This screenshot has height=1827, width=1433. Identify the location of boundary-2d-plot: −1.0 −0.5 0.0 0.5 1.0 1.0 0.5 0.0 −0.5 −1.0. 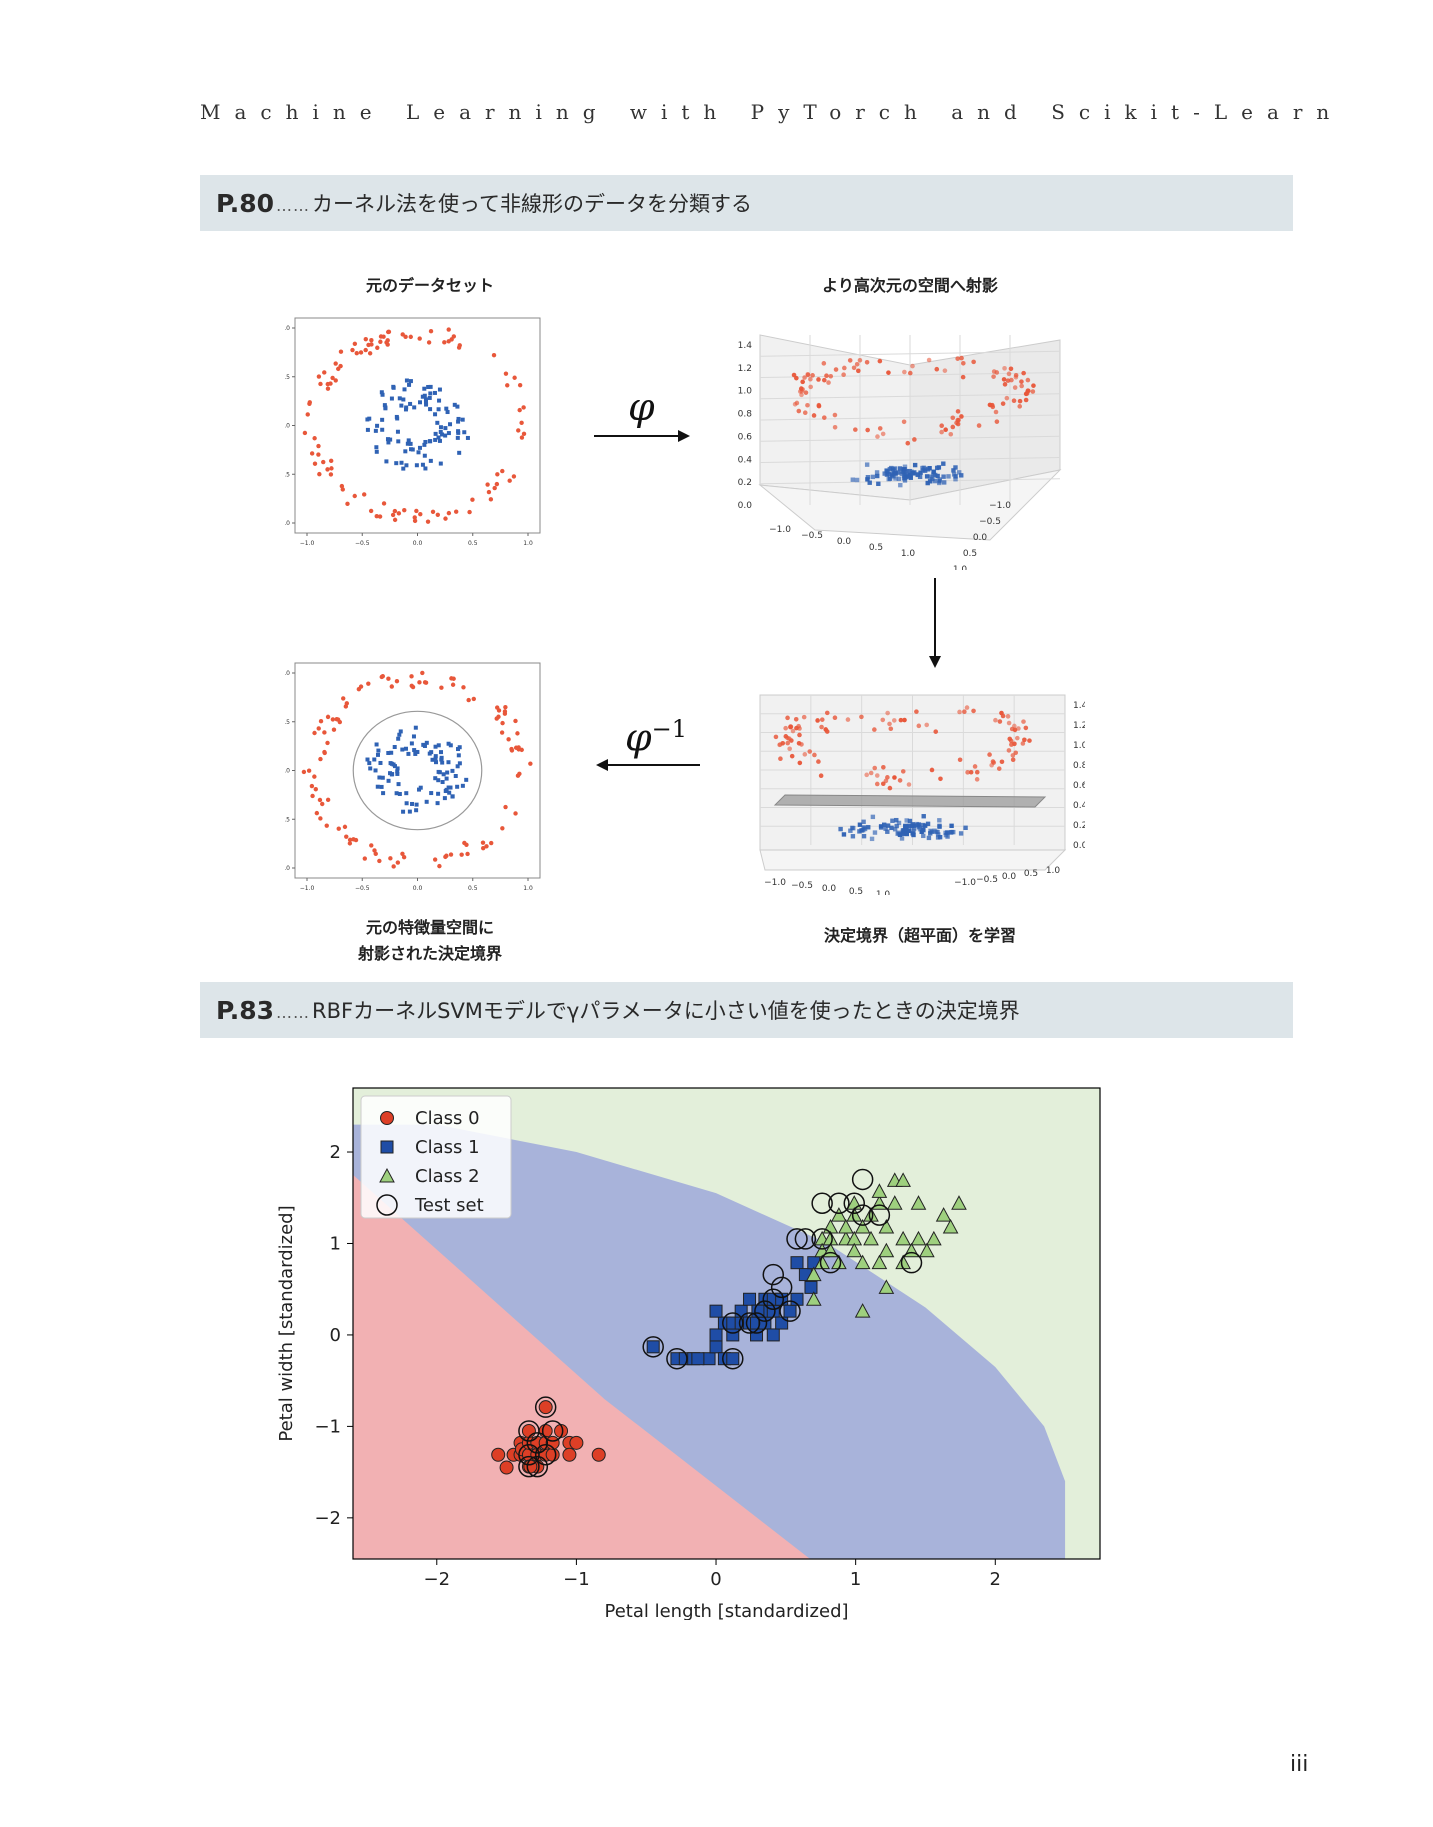
(413, 777).